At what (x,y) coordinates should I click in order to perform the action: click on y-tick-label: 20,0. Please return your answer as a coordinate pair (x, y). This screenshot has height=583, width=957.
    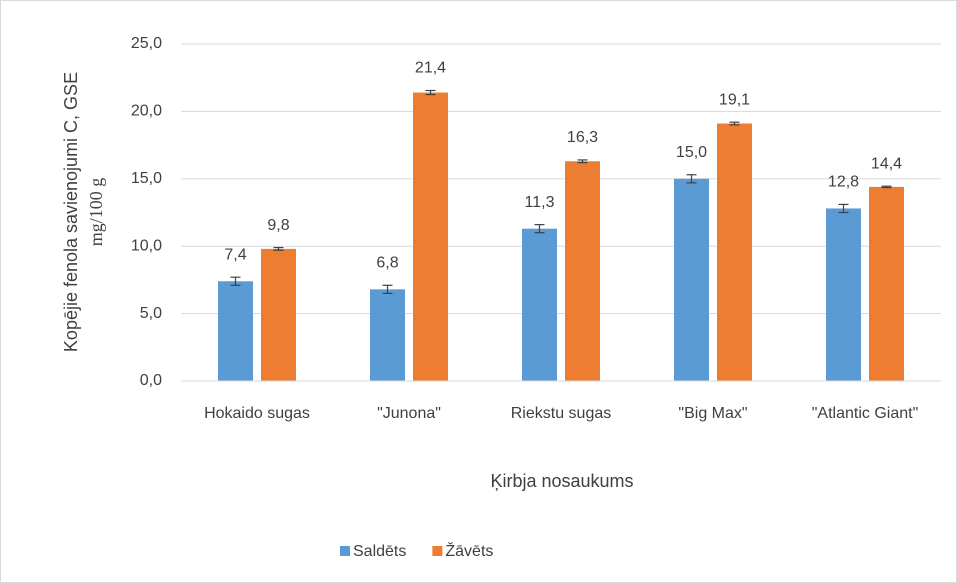
    Looking at the image, I should click on (146, 111).